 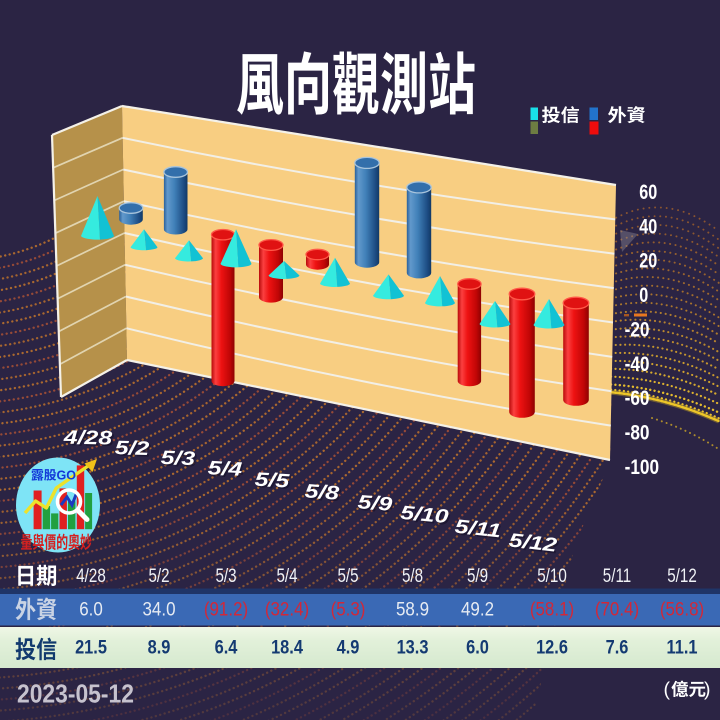 I want to click on svg-text: 6.4, so click(x=226, y=647).